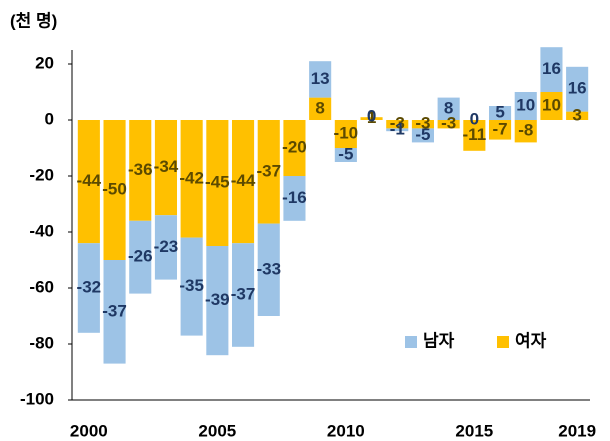 This screenshot has width=610, height=441. What do you see at coordinates (44, 62) in the screenshot?
I see `y-tick-label: 20` at bounding box center [44, 62].